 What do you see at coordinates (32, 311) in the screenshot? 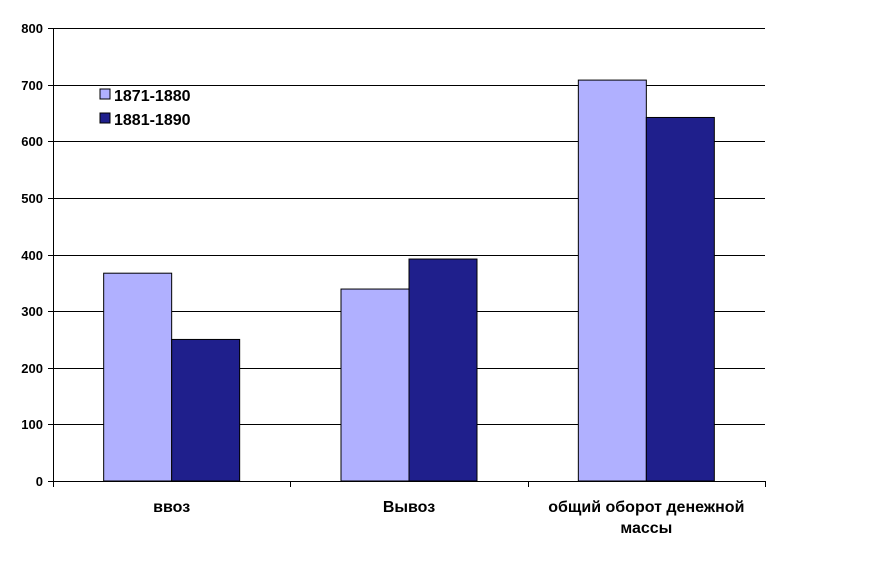
I see `y-tick-label: 300` at bounding box center [32, 311].